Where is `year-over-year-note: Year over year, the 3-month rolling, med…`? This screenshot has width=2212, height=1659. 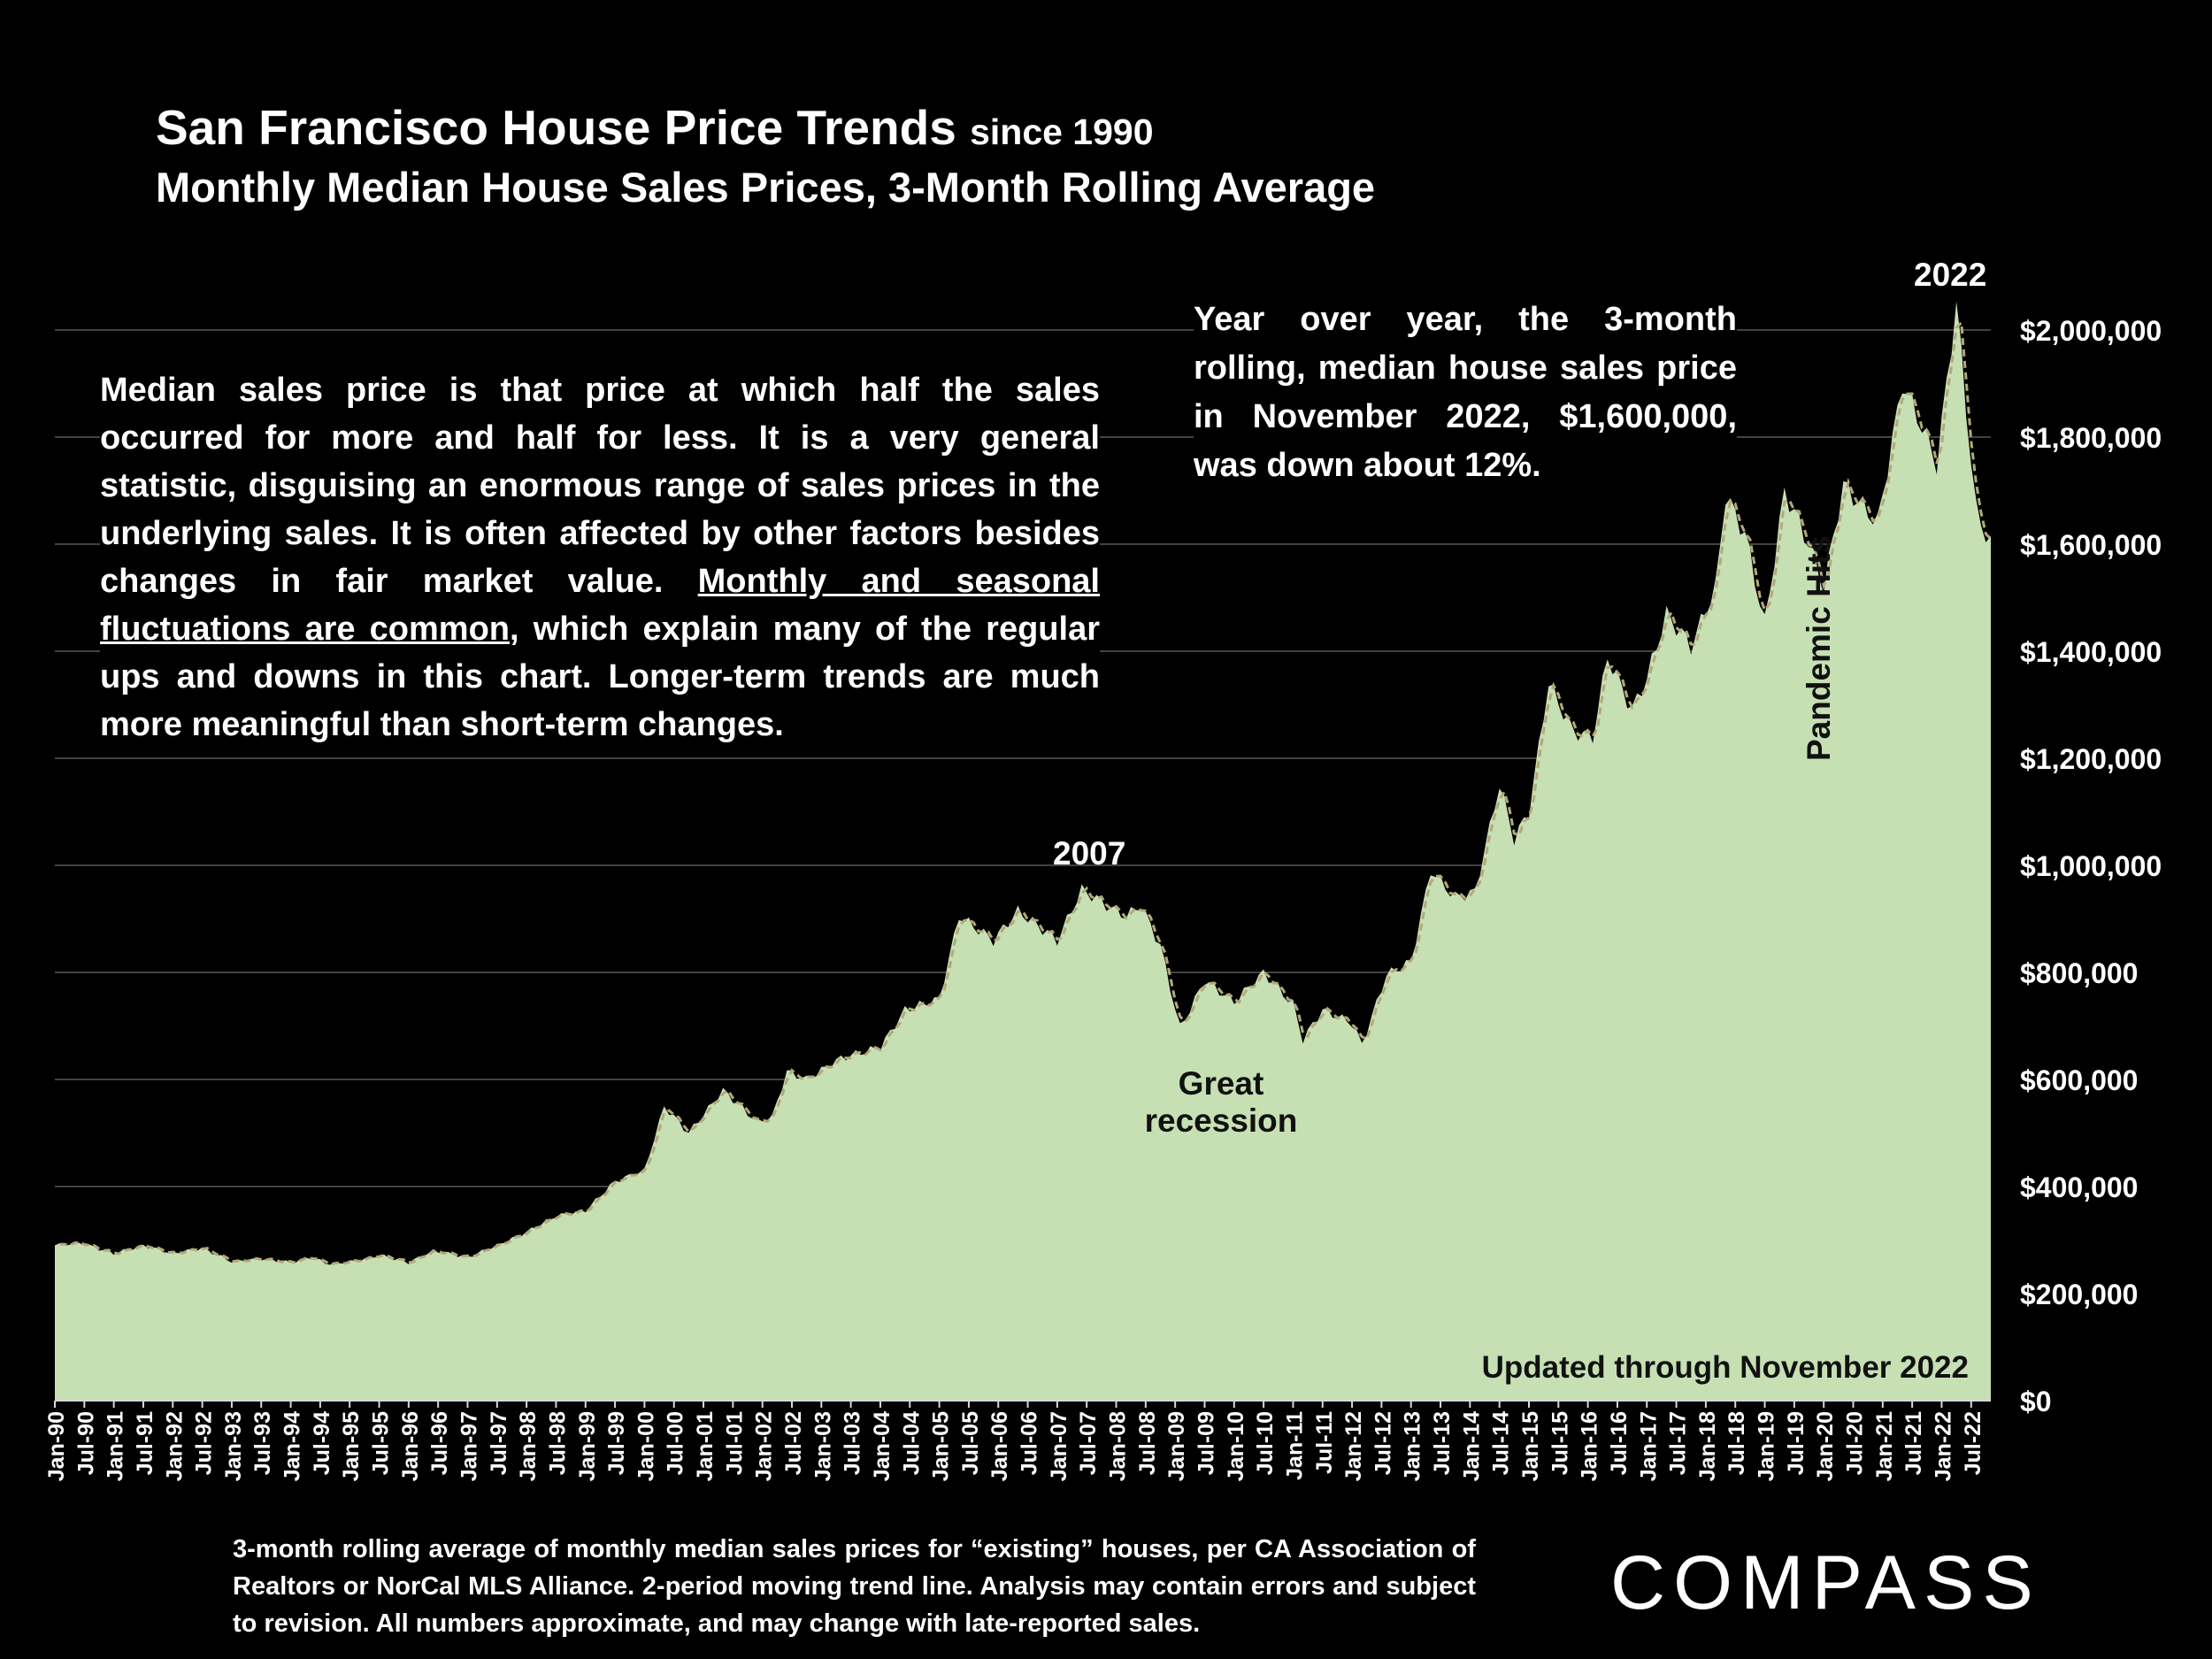 year-over-year-note: Year over year, the 3-month rolling, med… is located at coordinates (1466, 393).